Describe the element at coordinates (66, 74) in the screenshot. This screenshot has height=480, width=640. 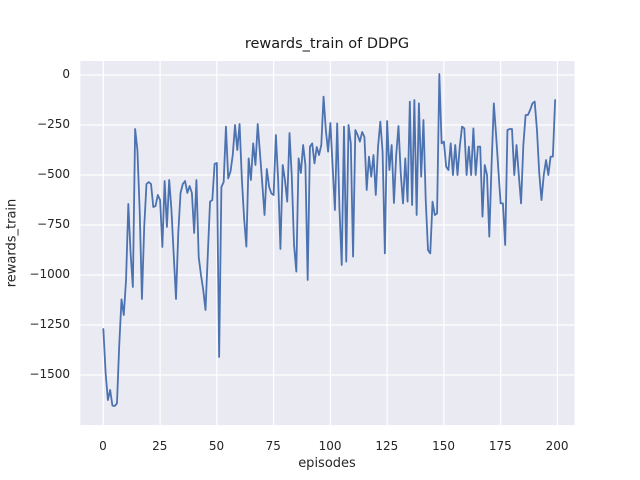
I see `y-tick-label: 0` at that location.